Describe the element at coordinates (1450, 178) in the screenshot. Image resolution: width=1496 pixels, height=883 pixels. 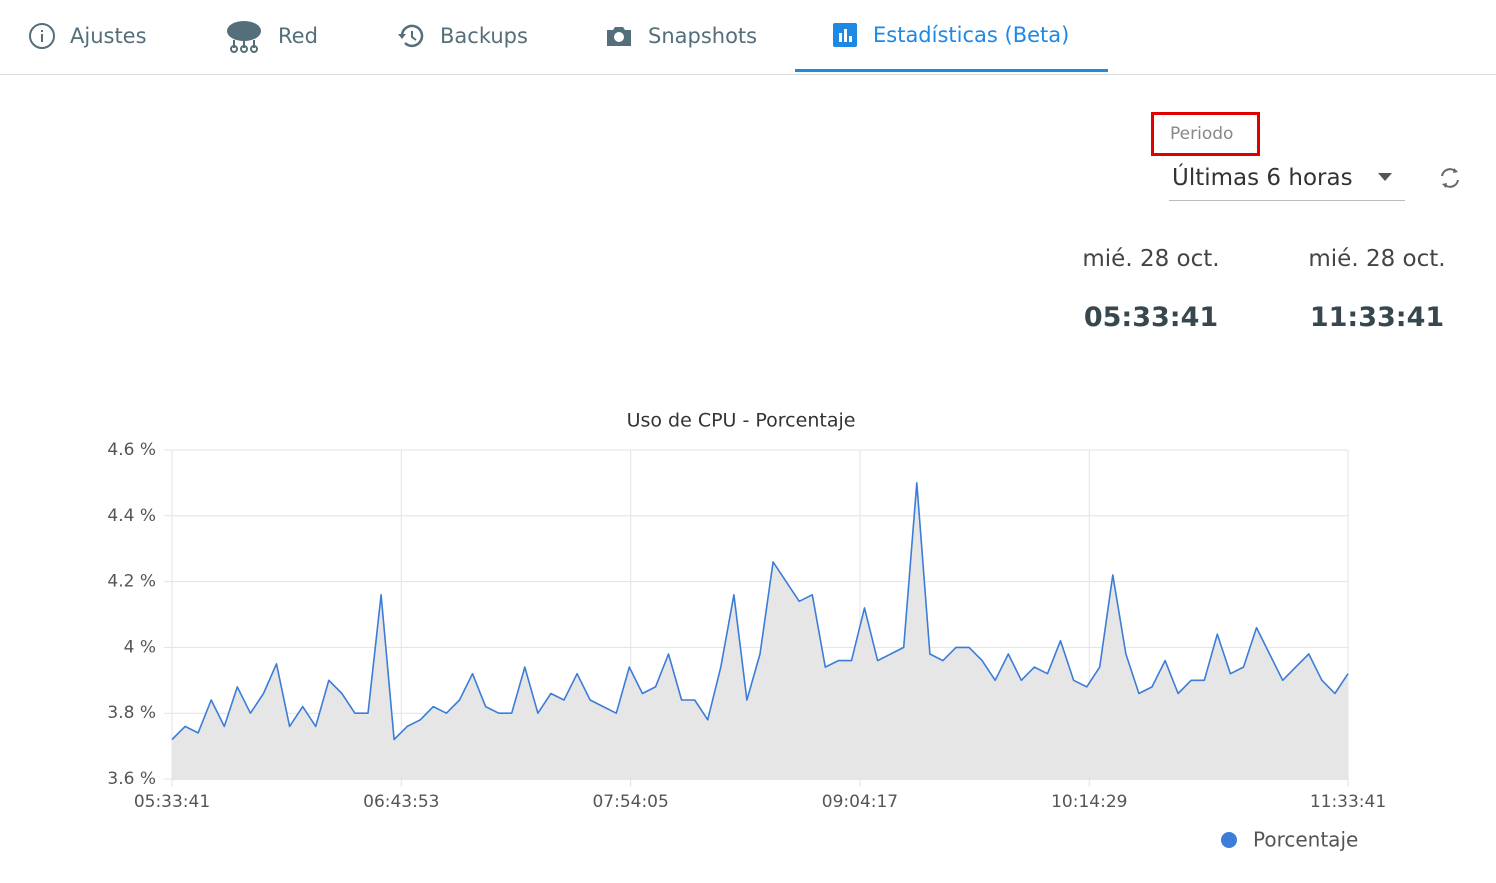
I see `refresh-button` at that location.